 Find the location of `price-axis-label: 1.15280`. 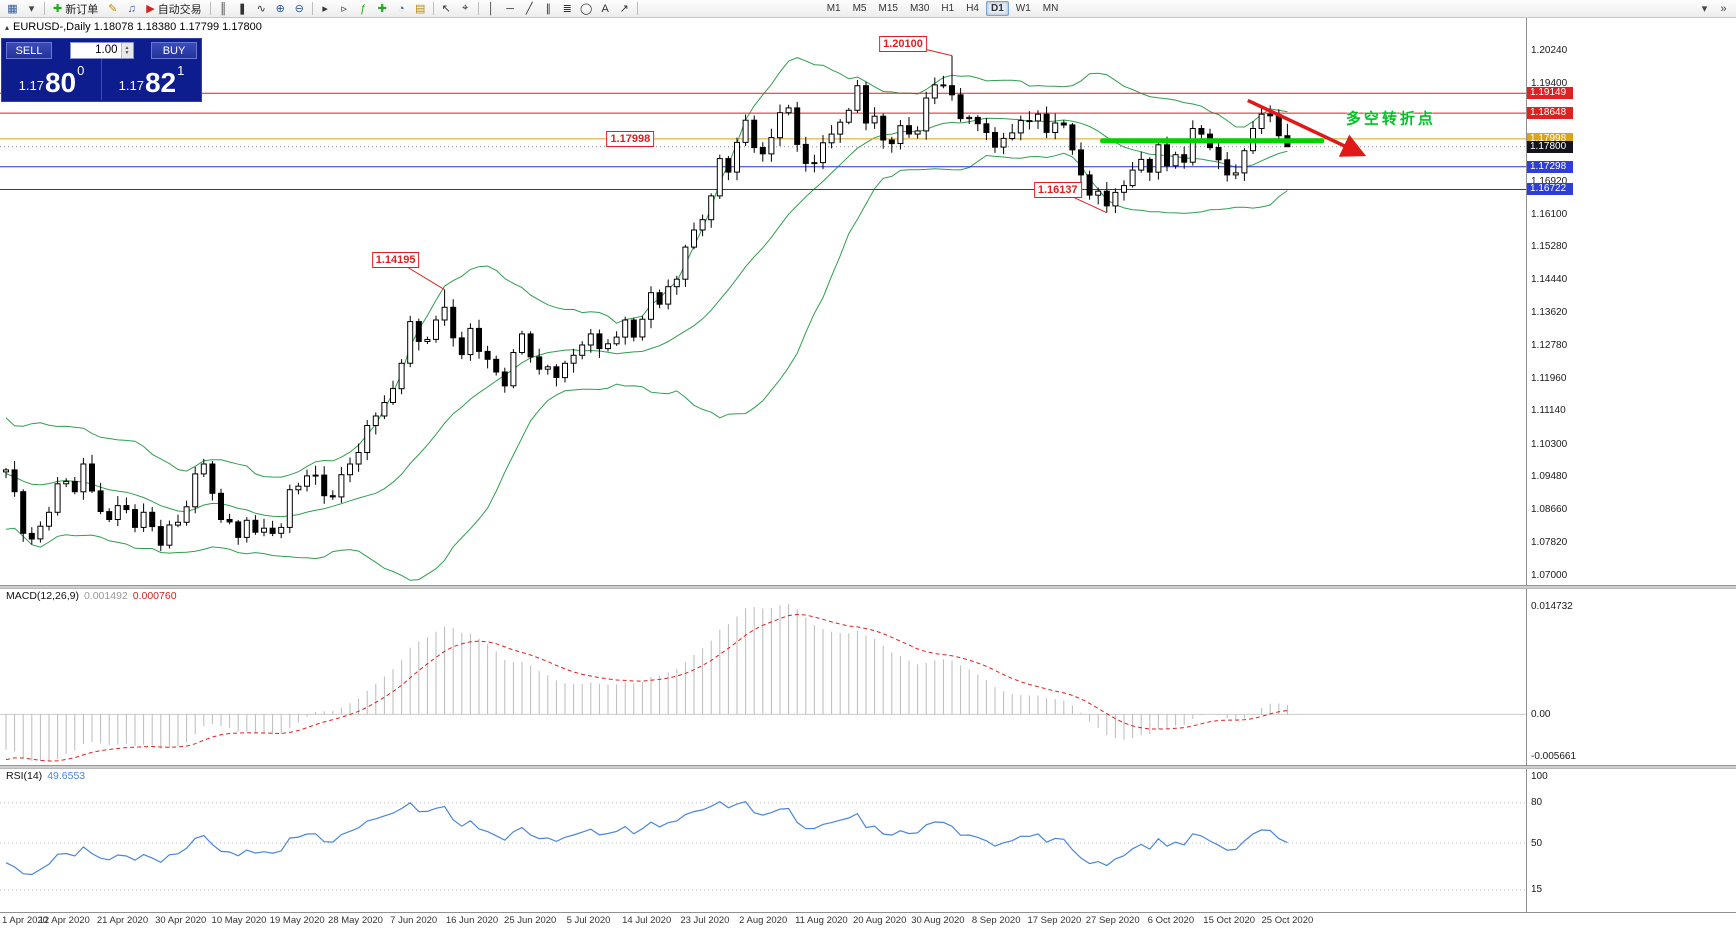

price-axis-label: 1.15280 is located at coordinates (1549, 247).